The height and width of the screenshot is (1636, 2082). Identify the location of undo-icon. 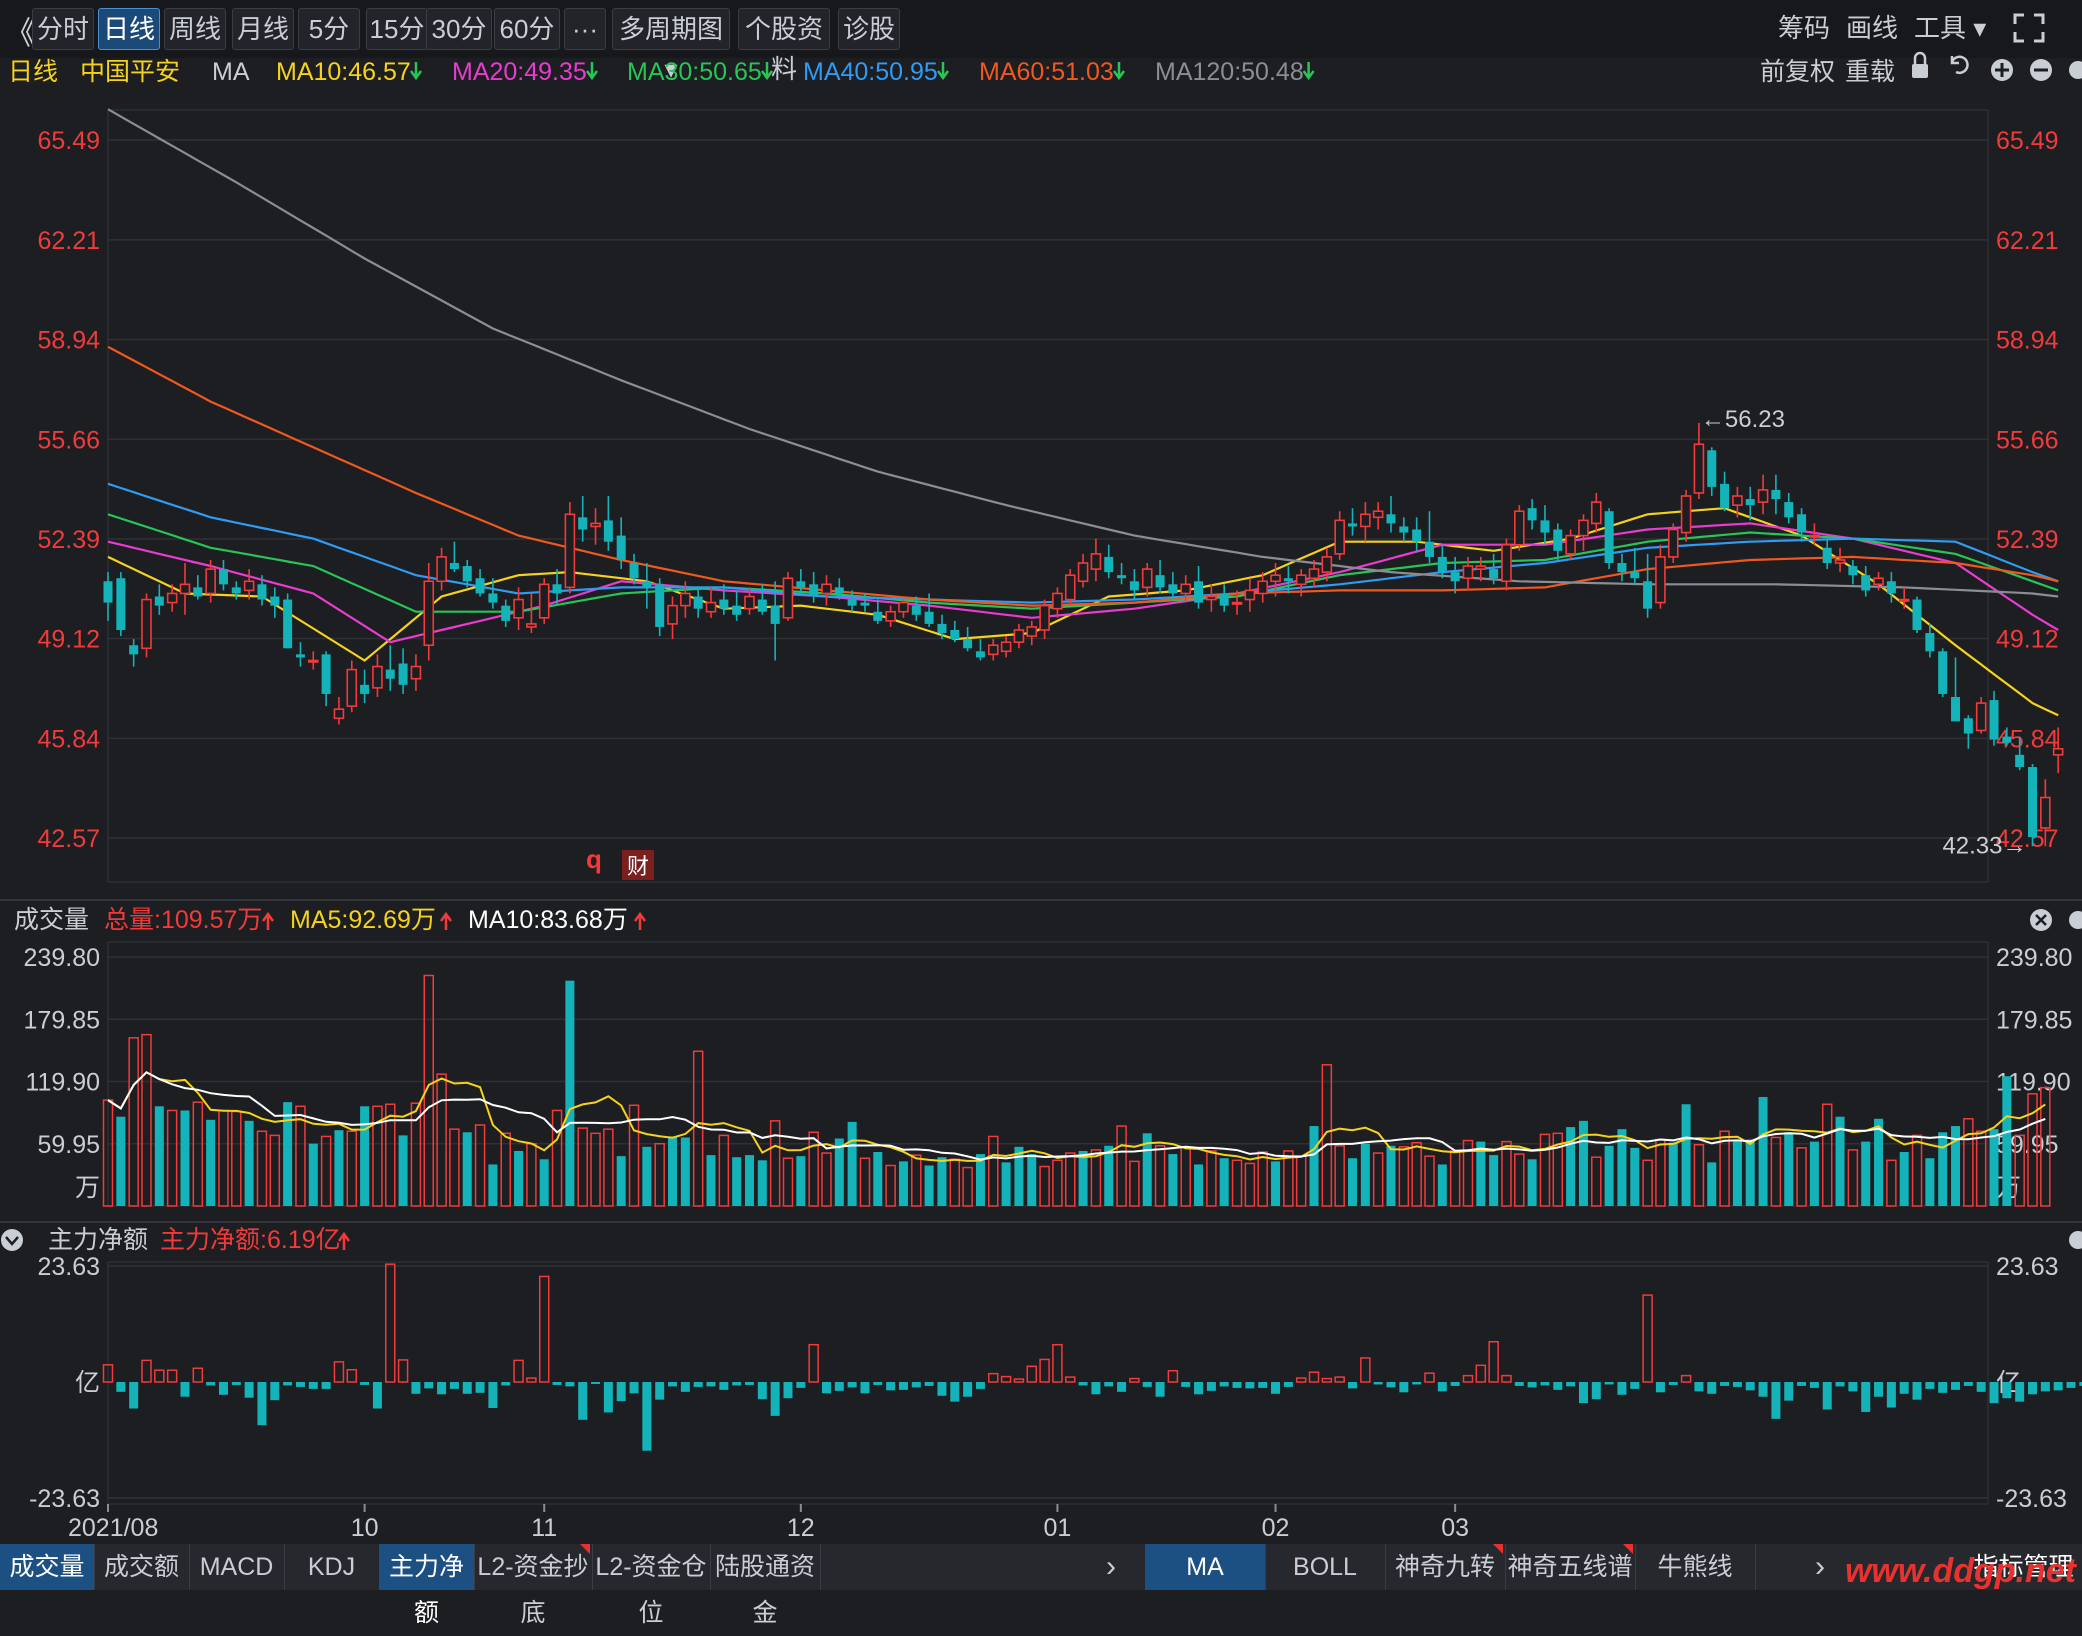
(1959, 65).